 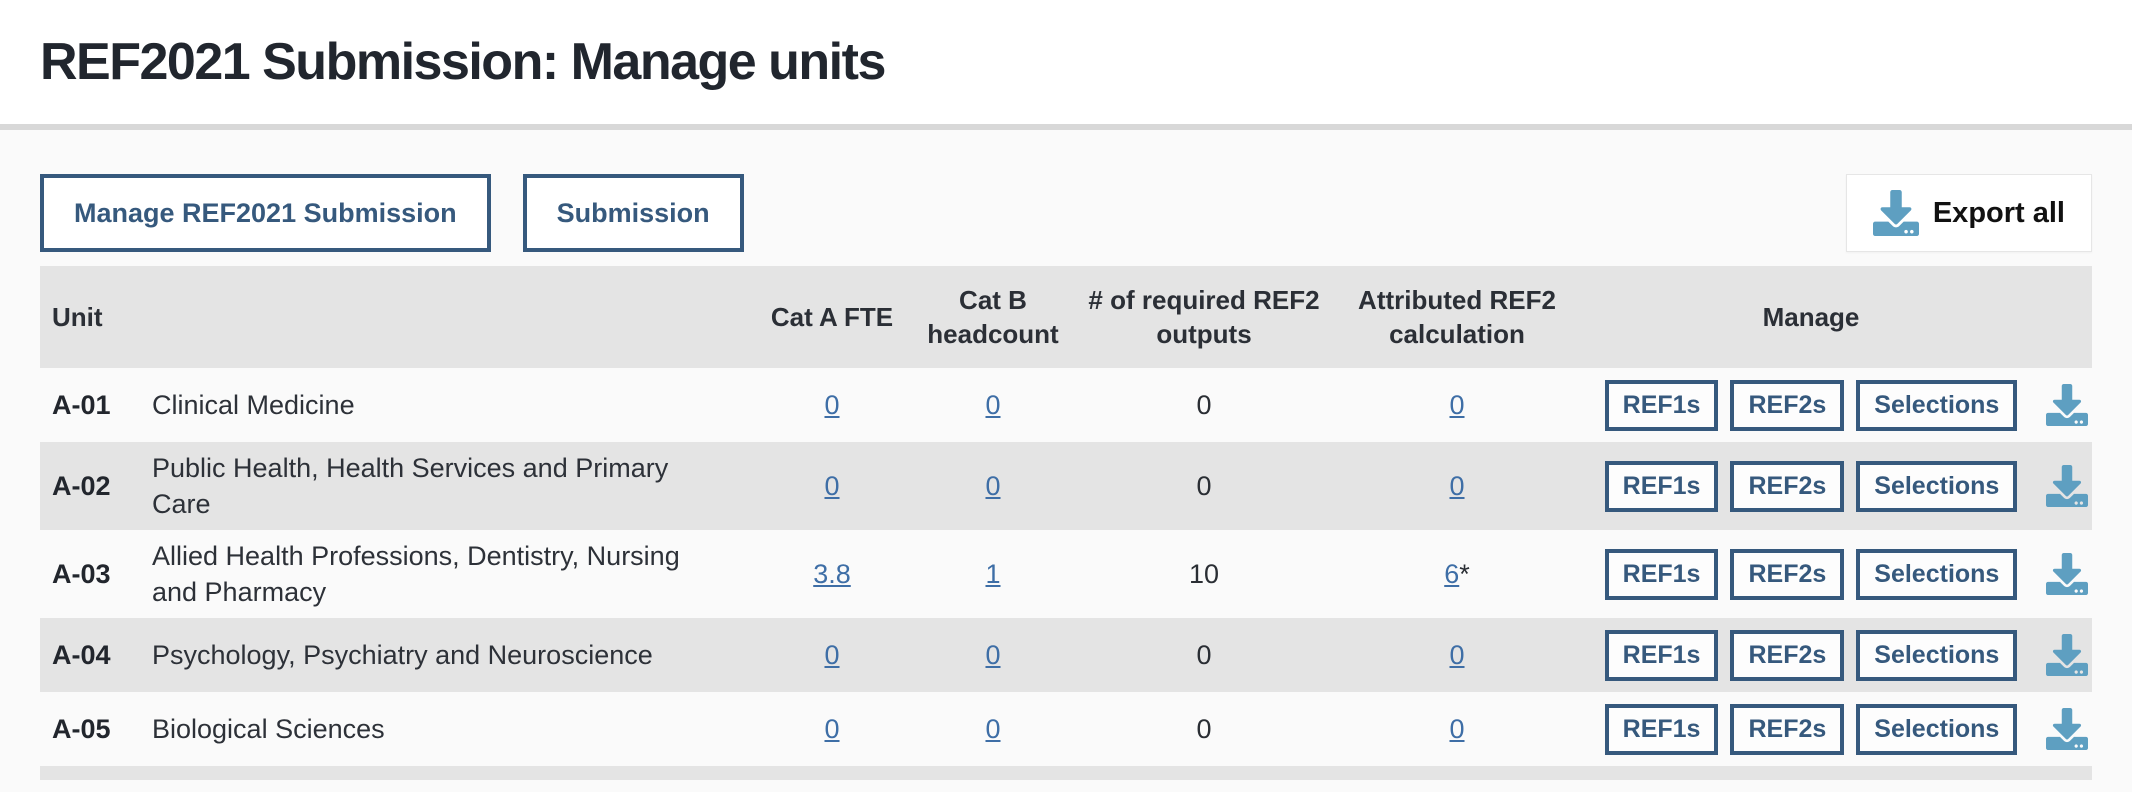 What do you see at coordinates (81, 405) in the screenshot?
I see `unit-code: A-01` at bounding box center [81, 405].